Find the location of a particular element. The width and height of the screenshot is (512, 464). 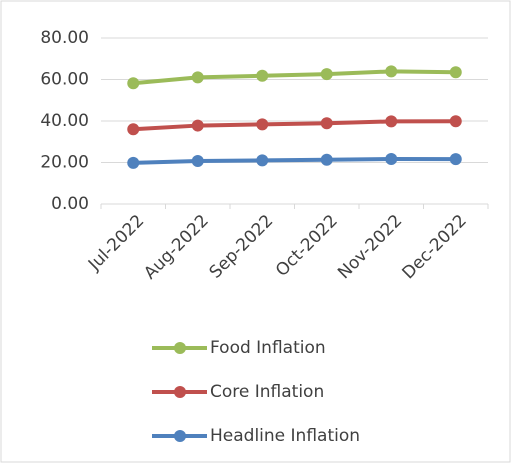

legend-label: Core Inflation is located at coordinates (267, 392).